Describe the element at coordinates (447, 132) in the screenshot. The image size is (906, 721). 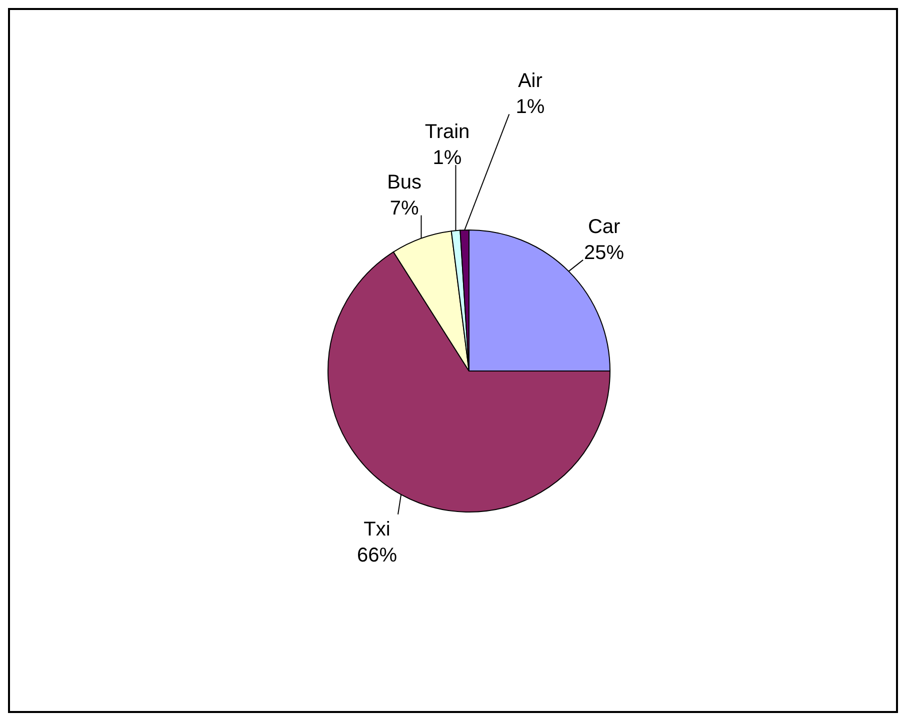
I see `slice-label: Train` at that location.